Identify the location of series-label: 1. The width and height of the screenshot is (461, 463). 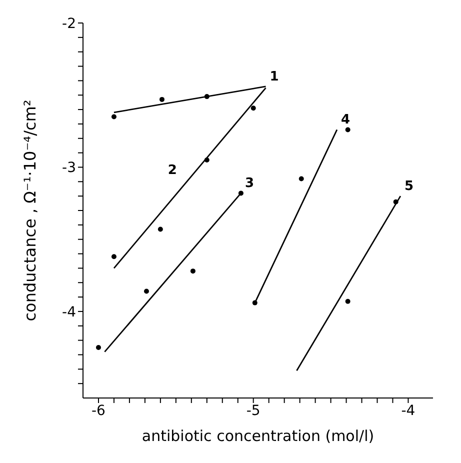
(274, 76).